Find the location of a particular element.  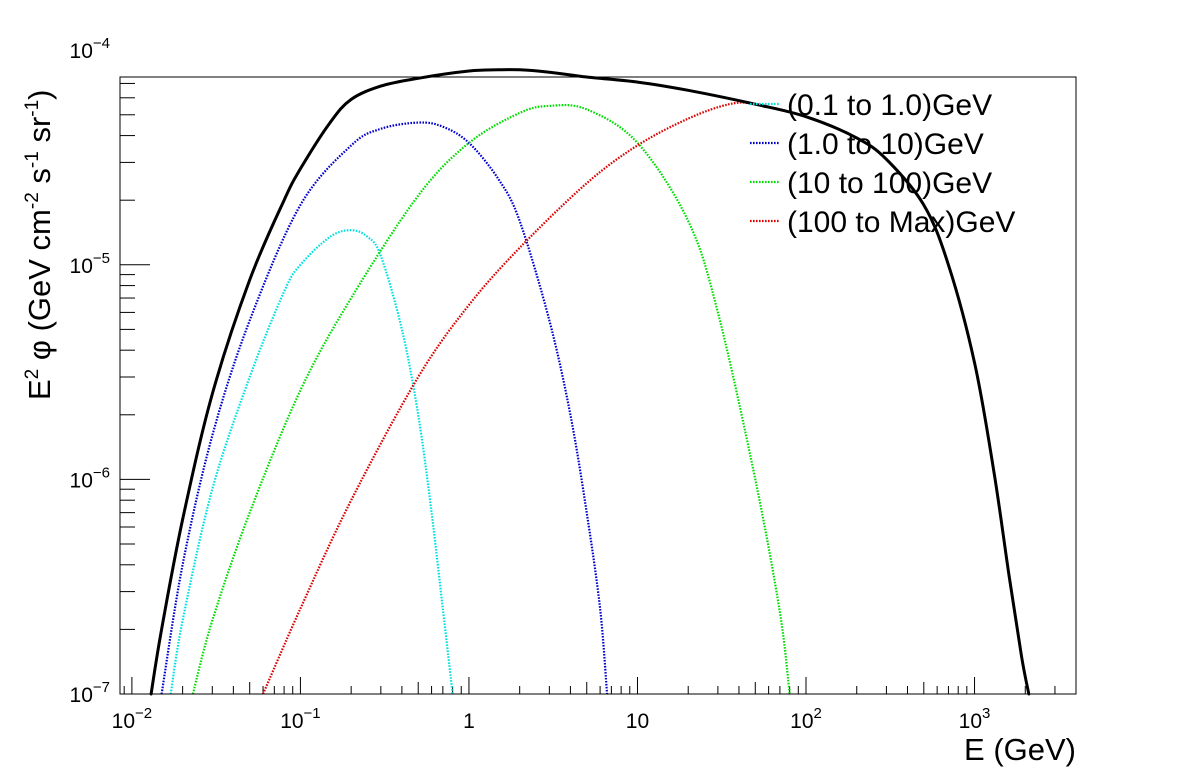

x-tick-label-0: 10⁻² is located at coordinates (132, 719).